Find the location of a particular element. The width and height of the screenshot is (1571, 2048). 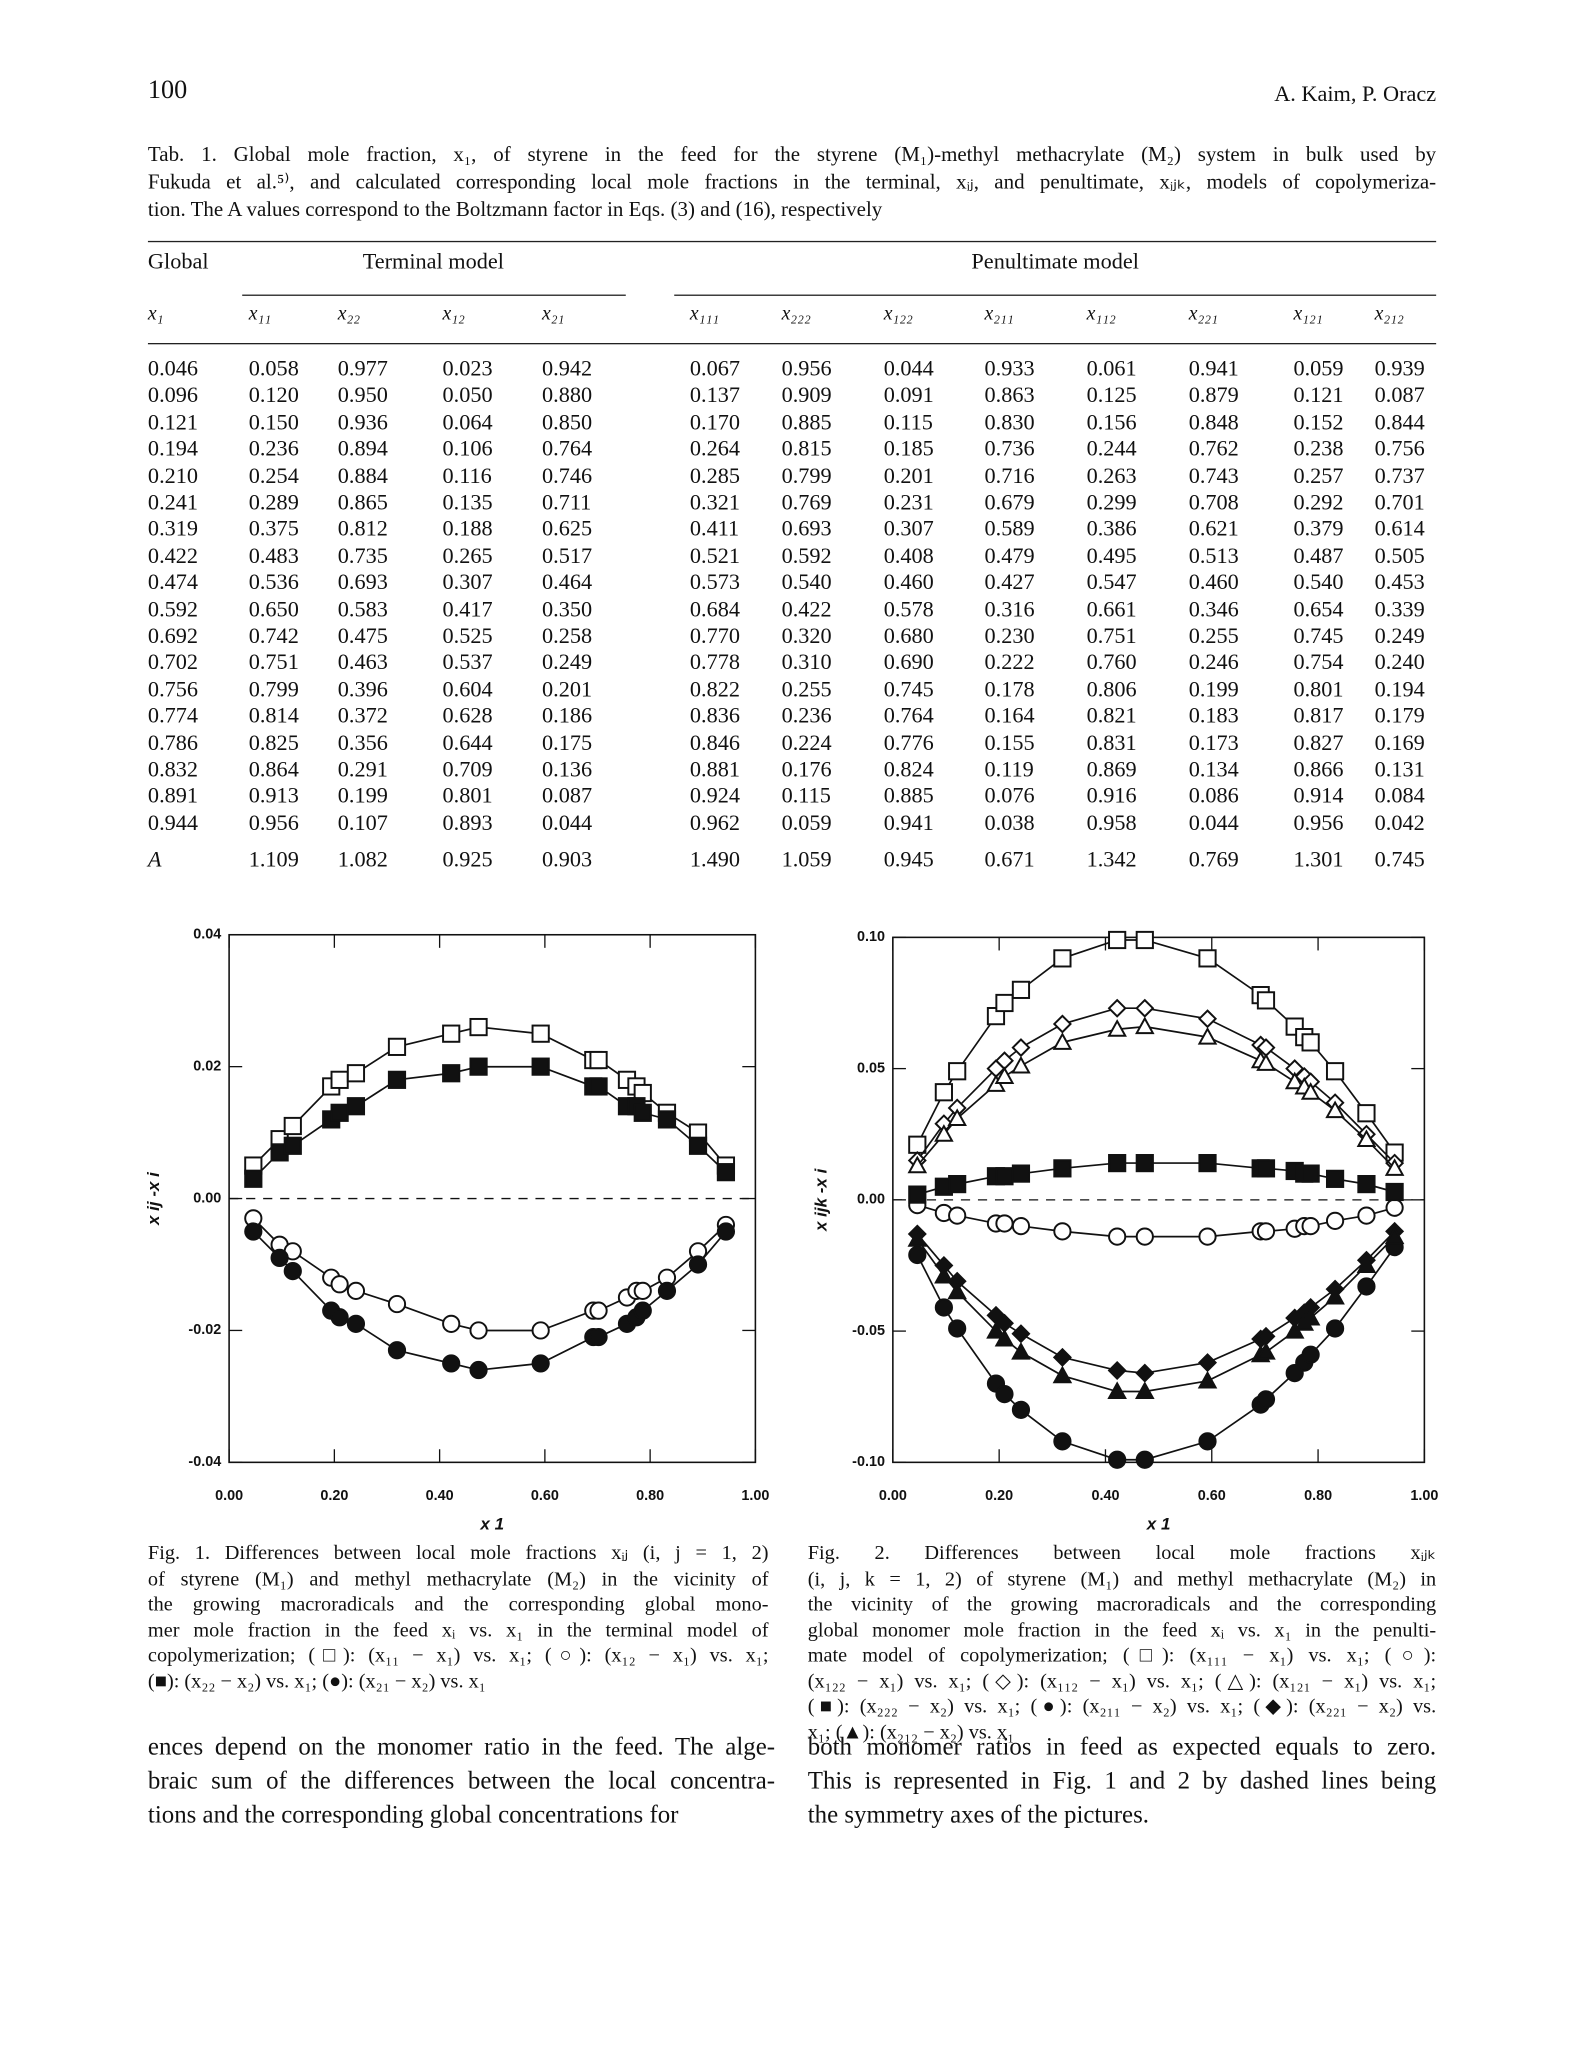

table-cell: 0.464 is located at coordinates (567, 582).